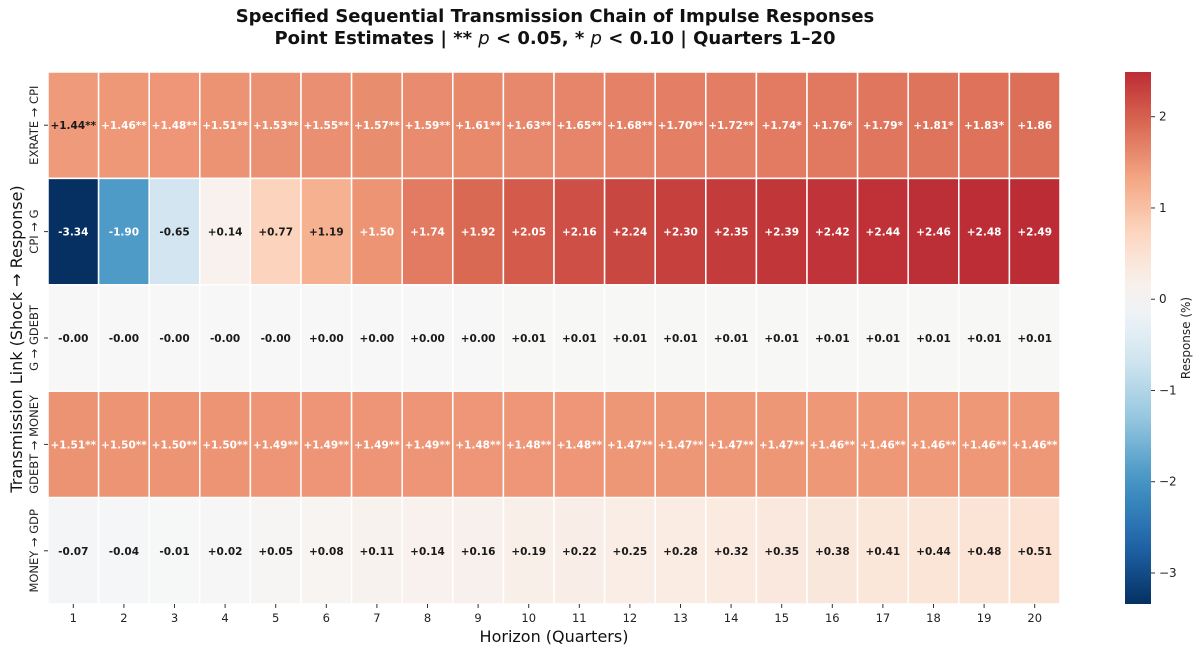 Image resolution: width=1200 pixels, height=654 pixels. I want to click on x-tick-label: 12, so click(630, 618).